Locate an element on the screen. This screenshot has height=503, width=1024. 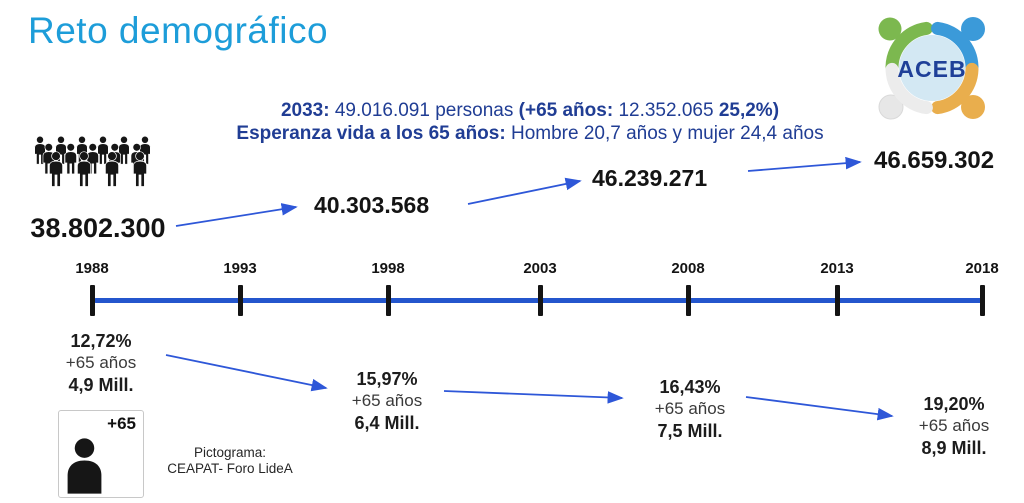
projection-65-label: (+65 años: is located at coordinates (568, 110).